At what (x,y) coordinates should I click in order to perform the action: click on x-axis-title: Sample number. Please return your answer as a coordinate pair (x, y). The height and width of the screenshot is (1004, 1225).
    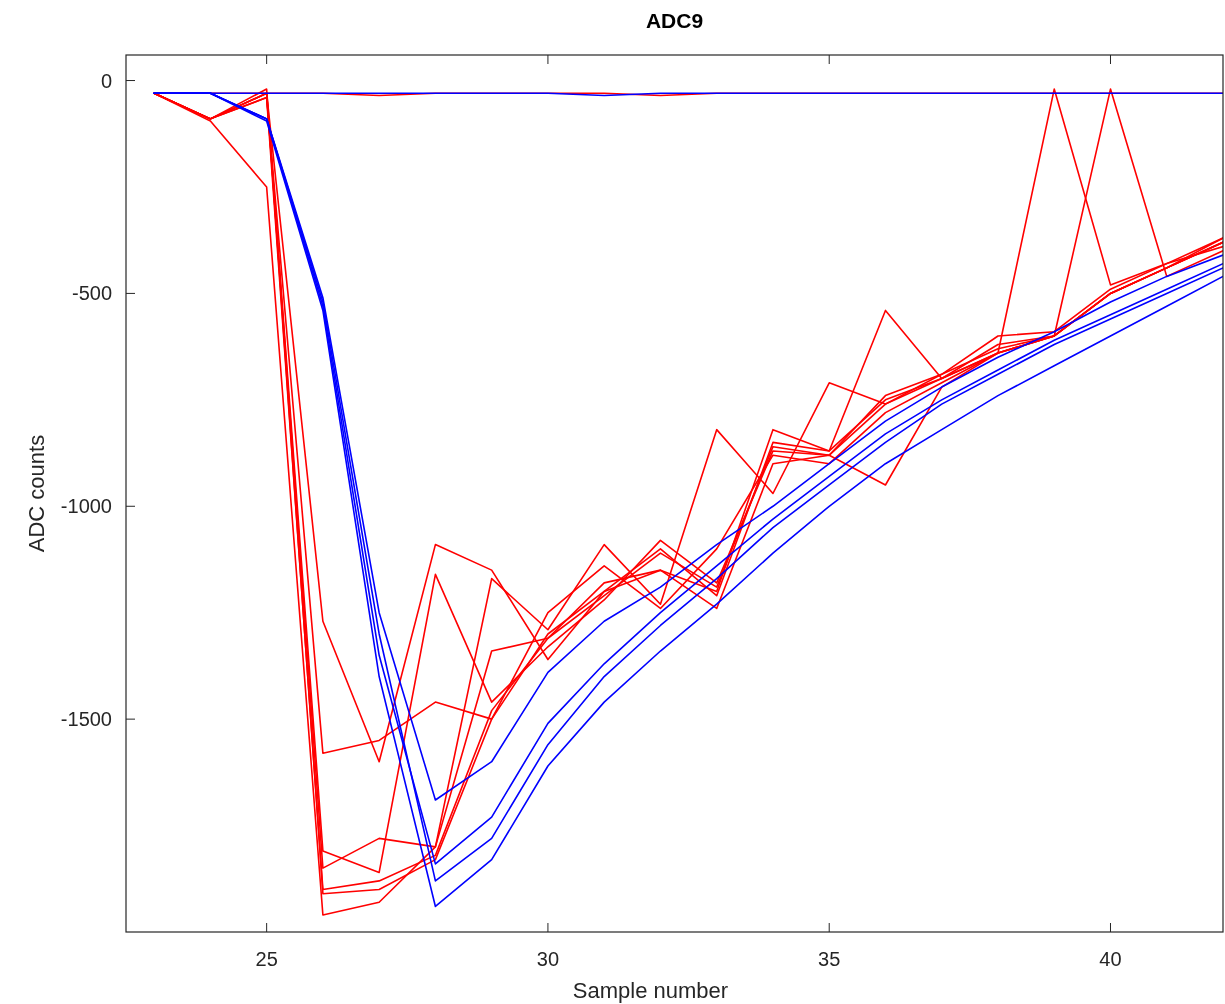
    Looking at the image, I should click on (650, 990).